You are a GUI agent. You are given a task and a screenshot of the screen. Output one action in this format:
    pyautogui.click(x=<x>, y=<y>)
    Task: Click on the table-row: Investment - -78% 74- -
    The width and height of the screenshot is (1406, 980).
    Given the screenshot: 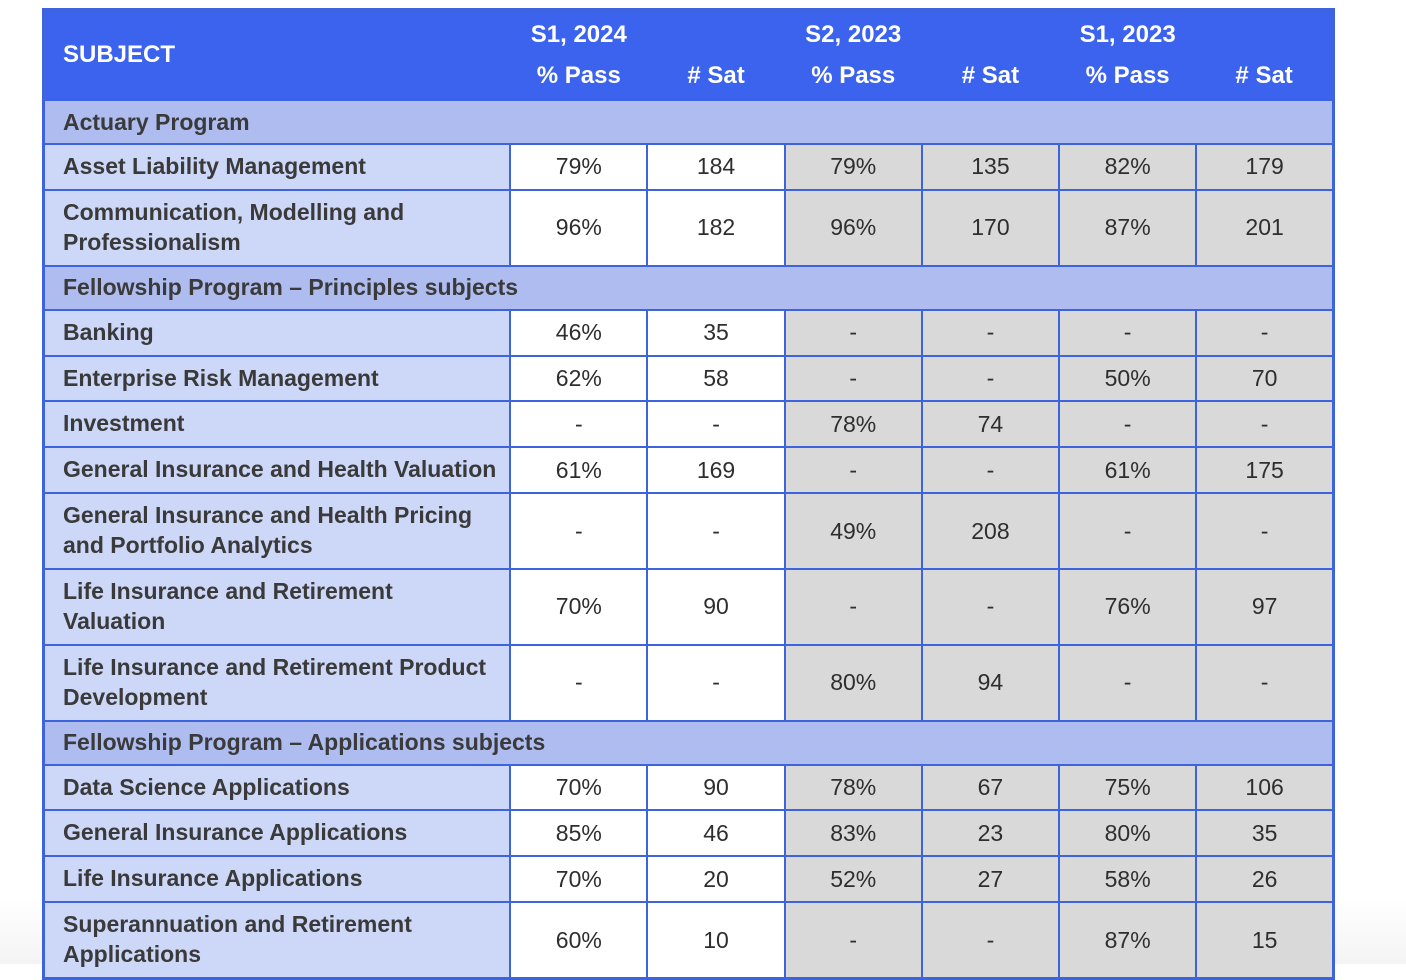 What is the action you would take?
    pyautogui.click(x=688, y=424)
    